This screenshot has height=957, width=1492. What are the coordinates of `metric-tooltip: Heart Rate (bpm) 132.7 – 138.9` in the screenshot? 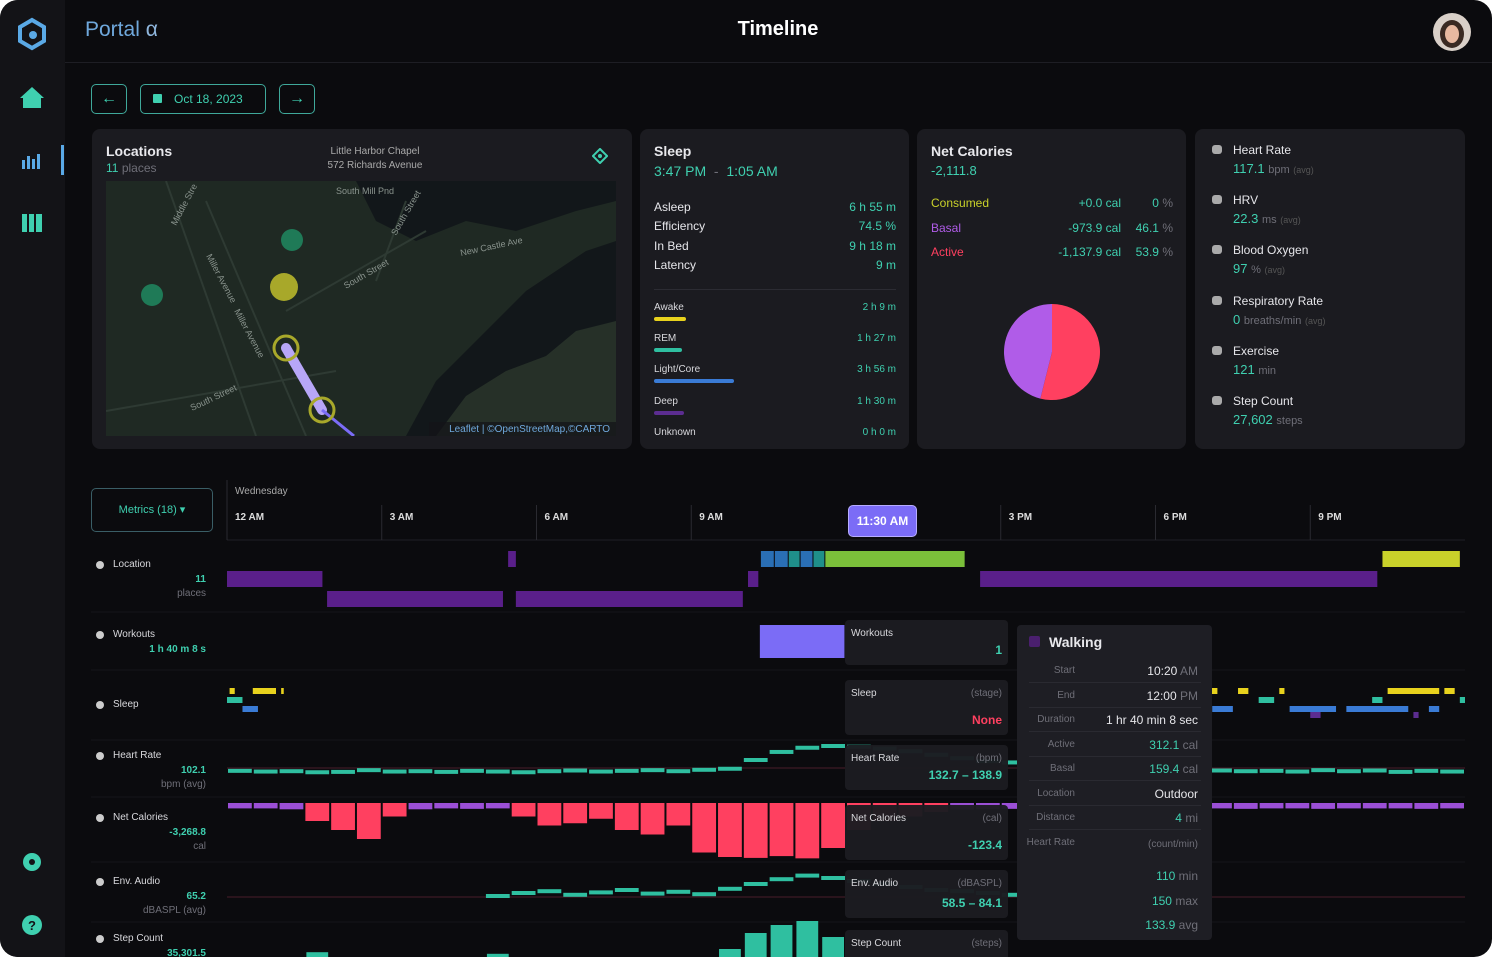 It's located at (926, 767).